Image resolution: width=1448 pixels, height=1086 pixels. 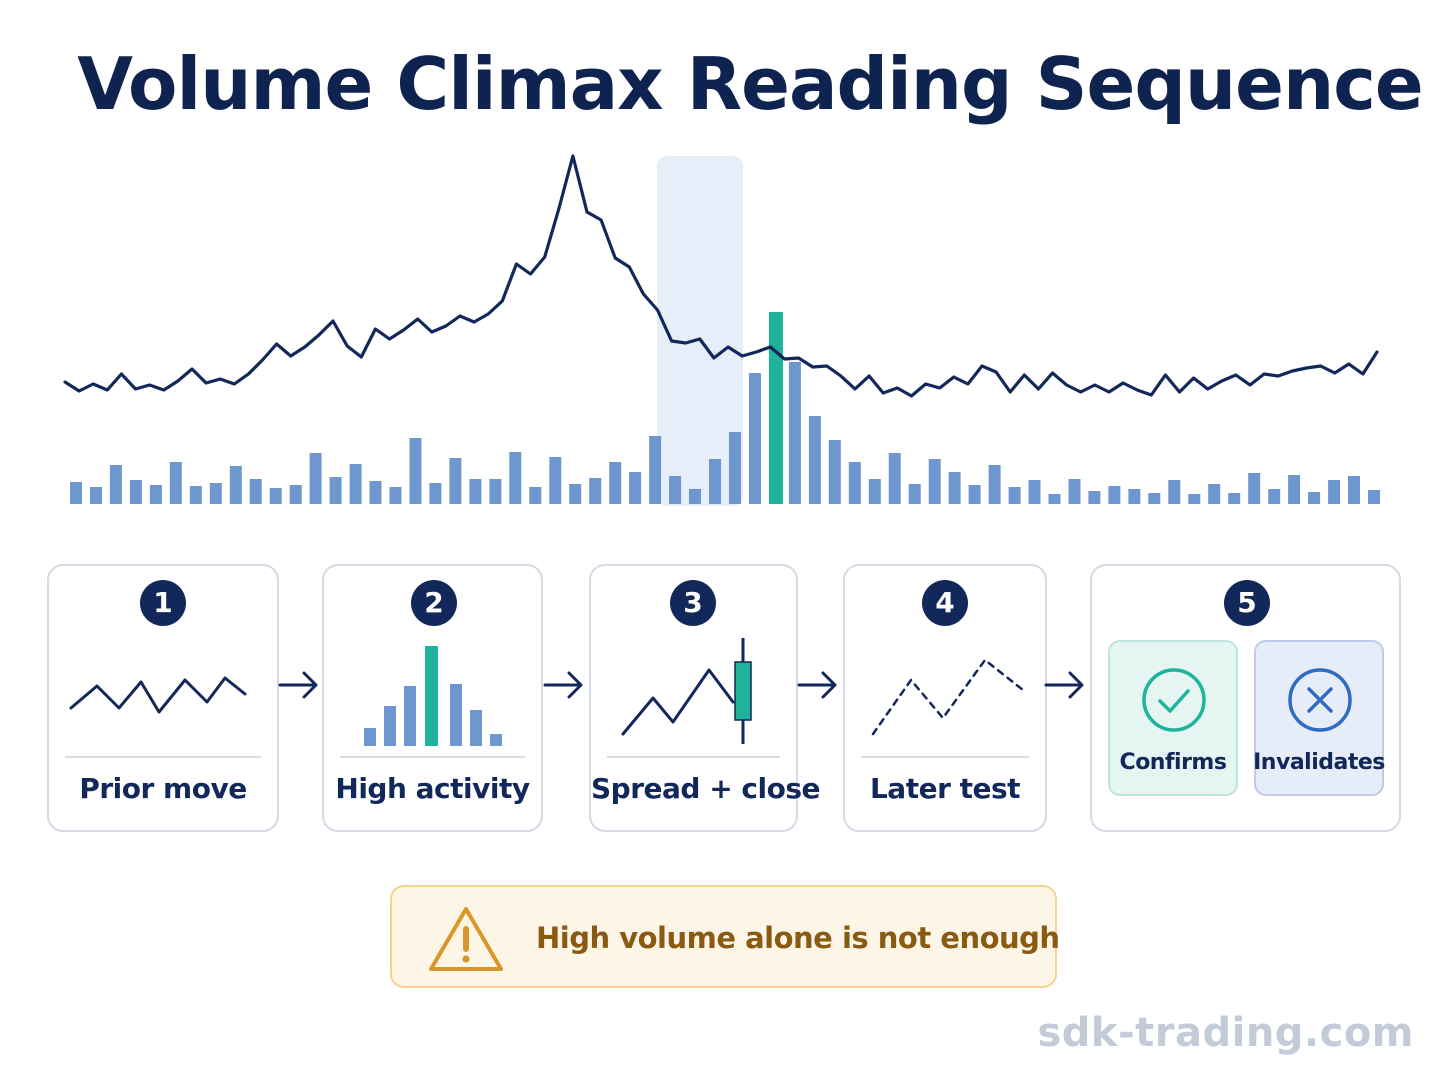 I want to click on step-label-high-activity: High activity, so click(x=432, y=788).